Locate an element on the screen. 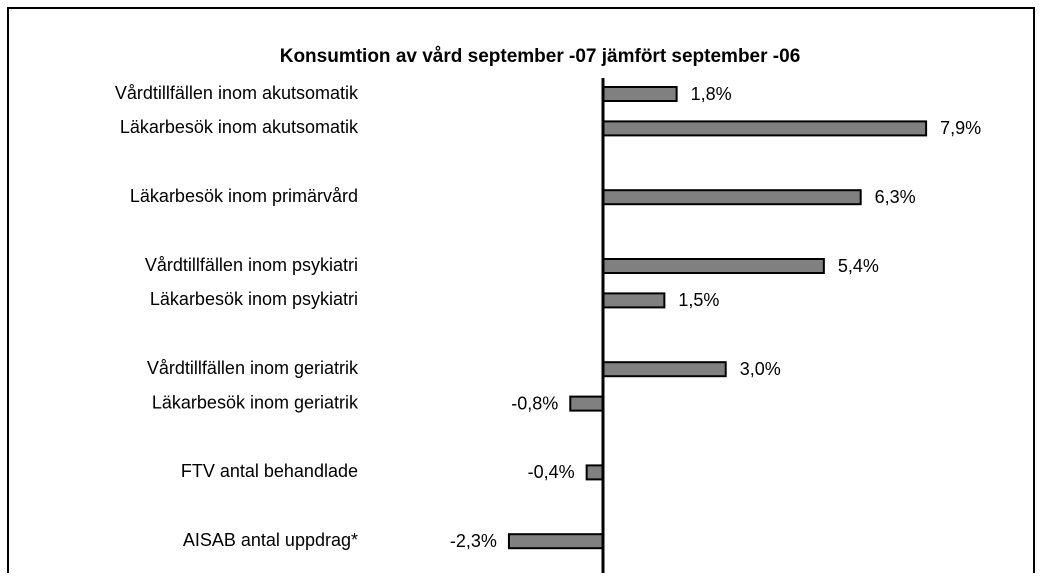 This screenshot has height=578, width=1042. category-label: Läkarbesök inom akutsomatik is located at coordinates (239, 127).